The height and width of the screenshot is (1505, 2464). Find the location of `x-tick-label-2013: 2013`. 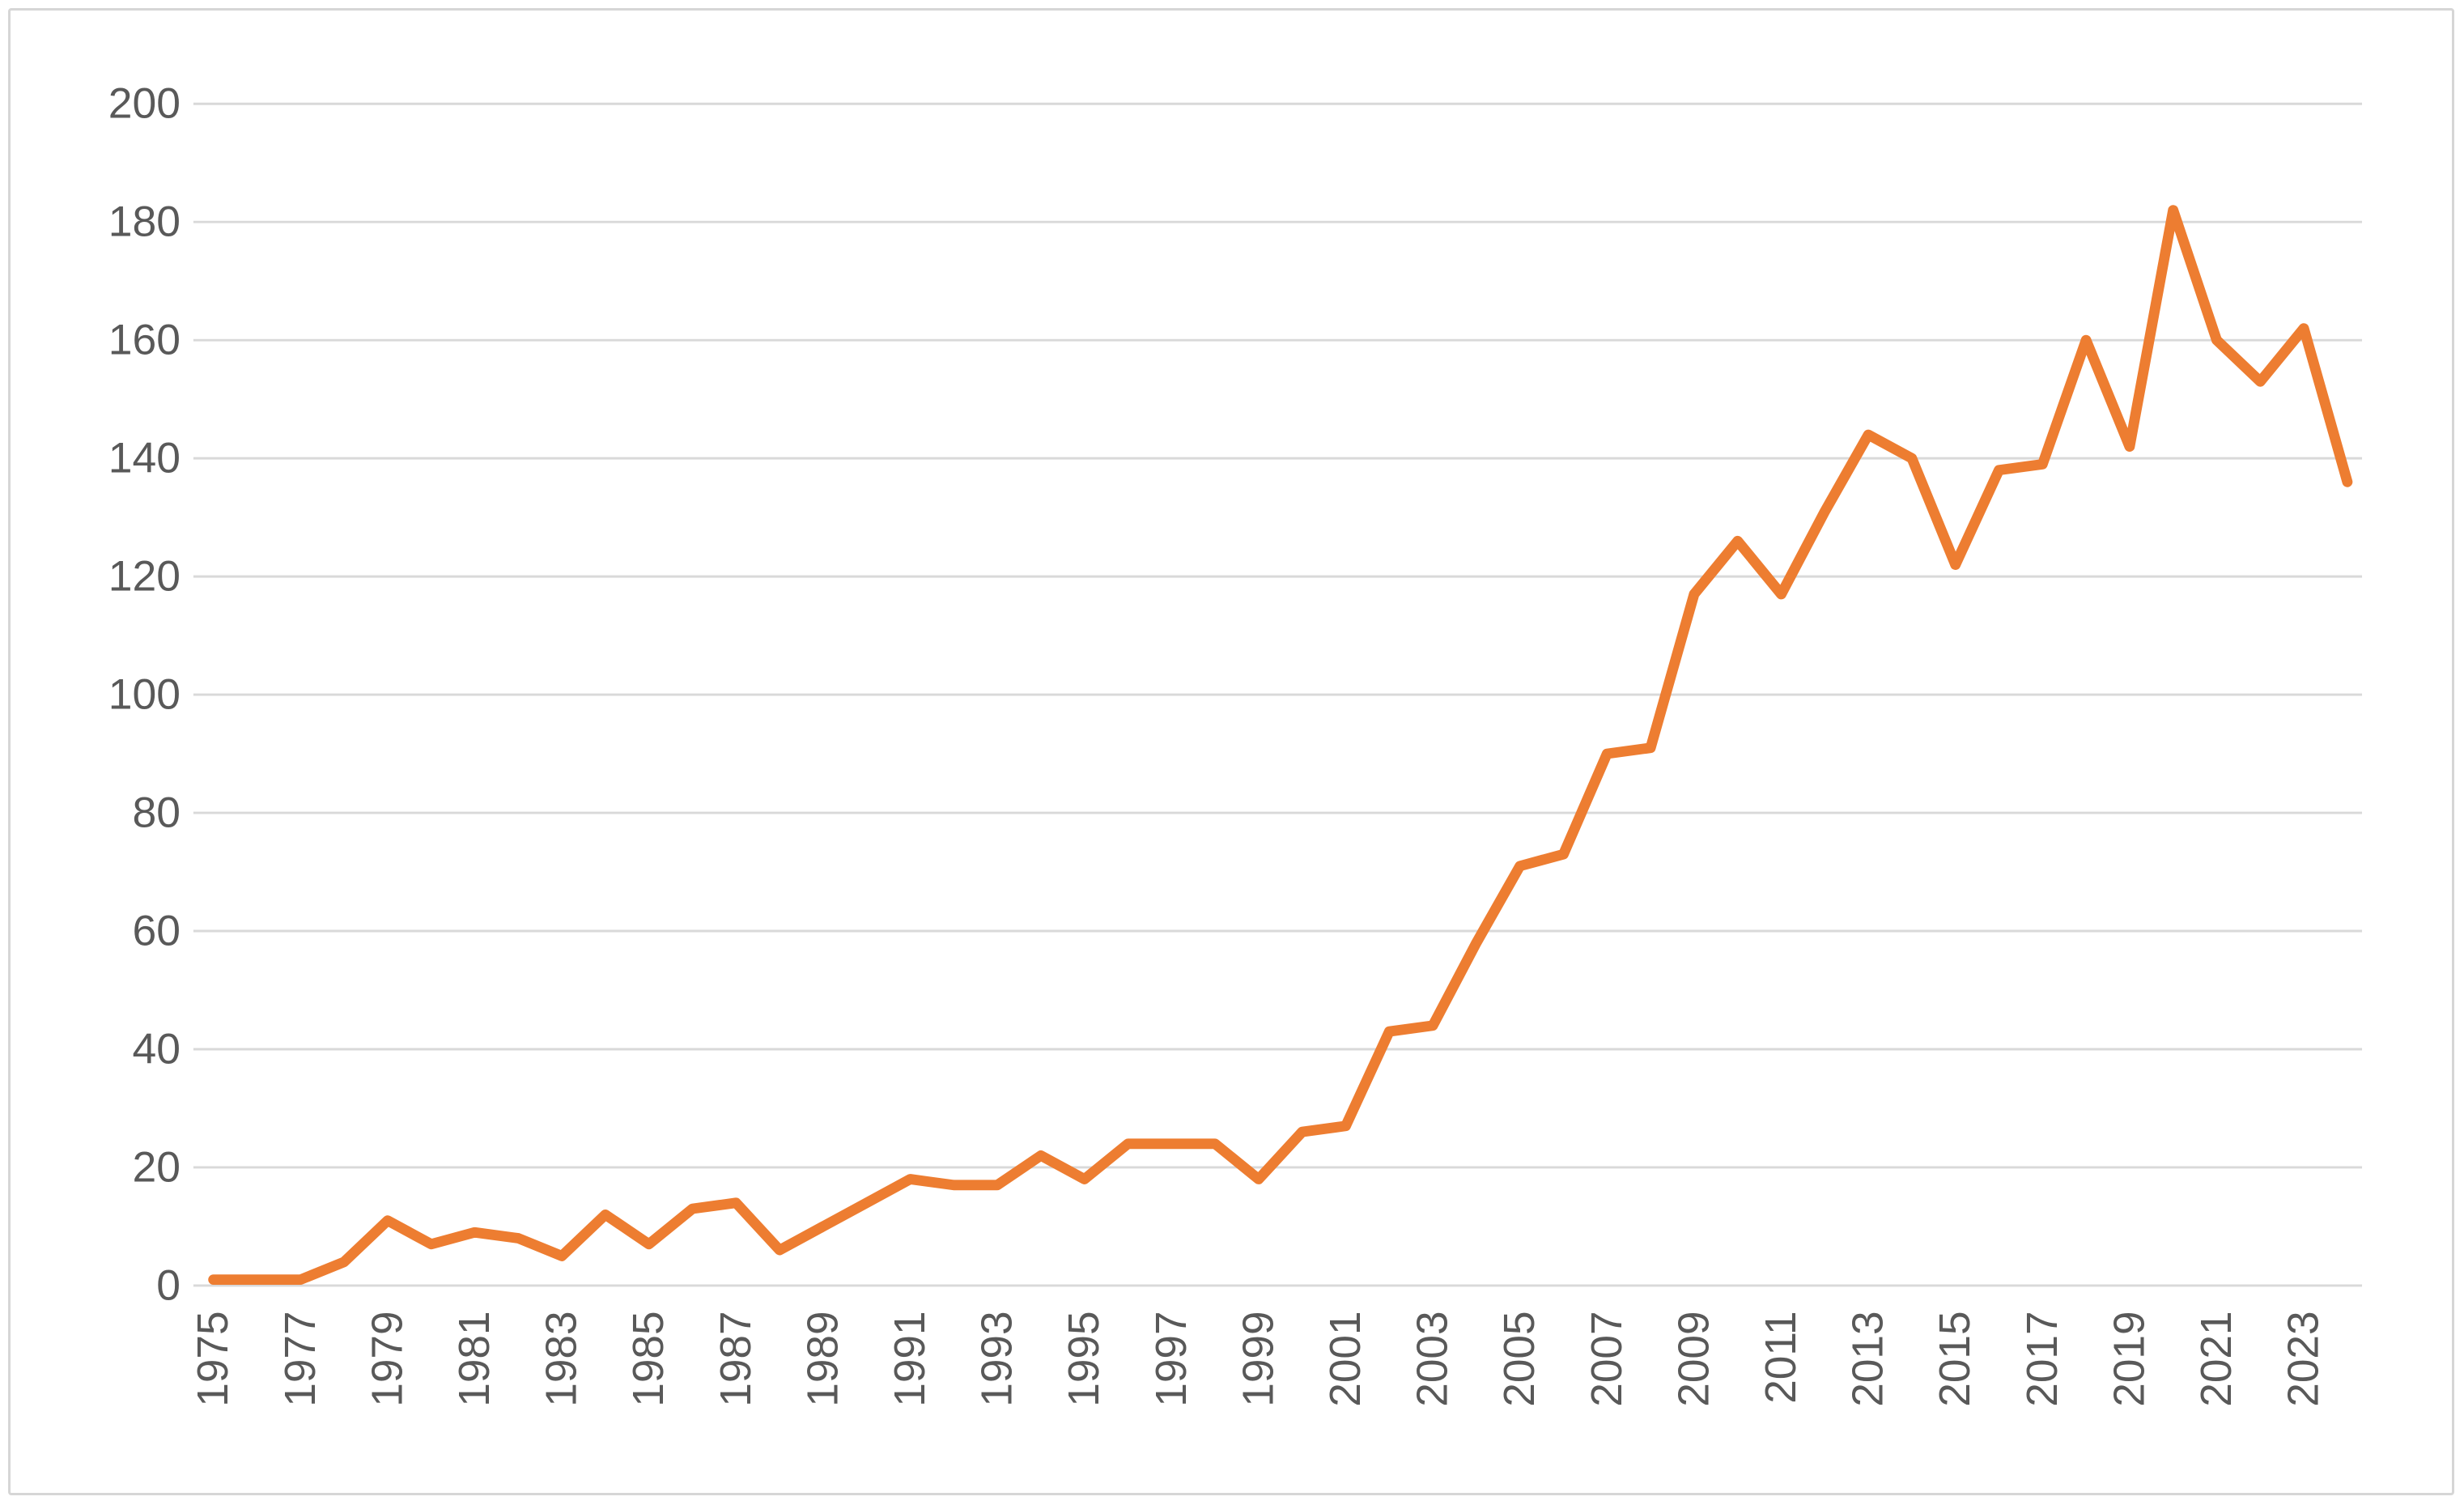

x-tick-label-2013: 2013 is located at coordinates (1869, 1358).